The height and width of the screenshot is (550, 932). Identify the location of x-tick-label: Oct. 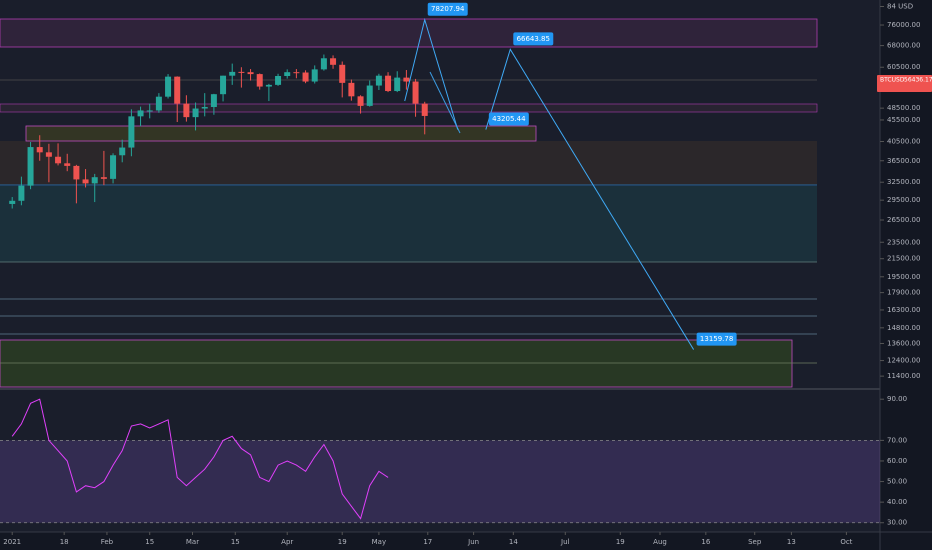
(846, 542).